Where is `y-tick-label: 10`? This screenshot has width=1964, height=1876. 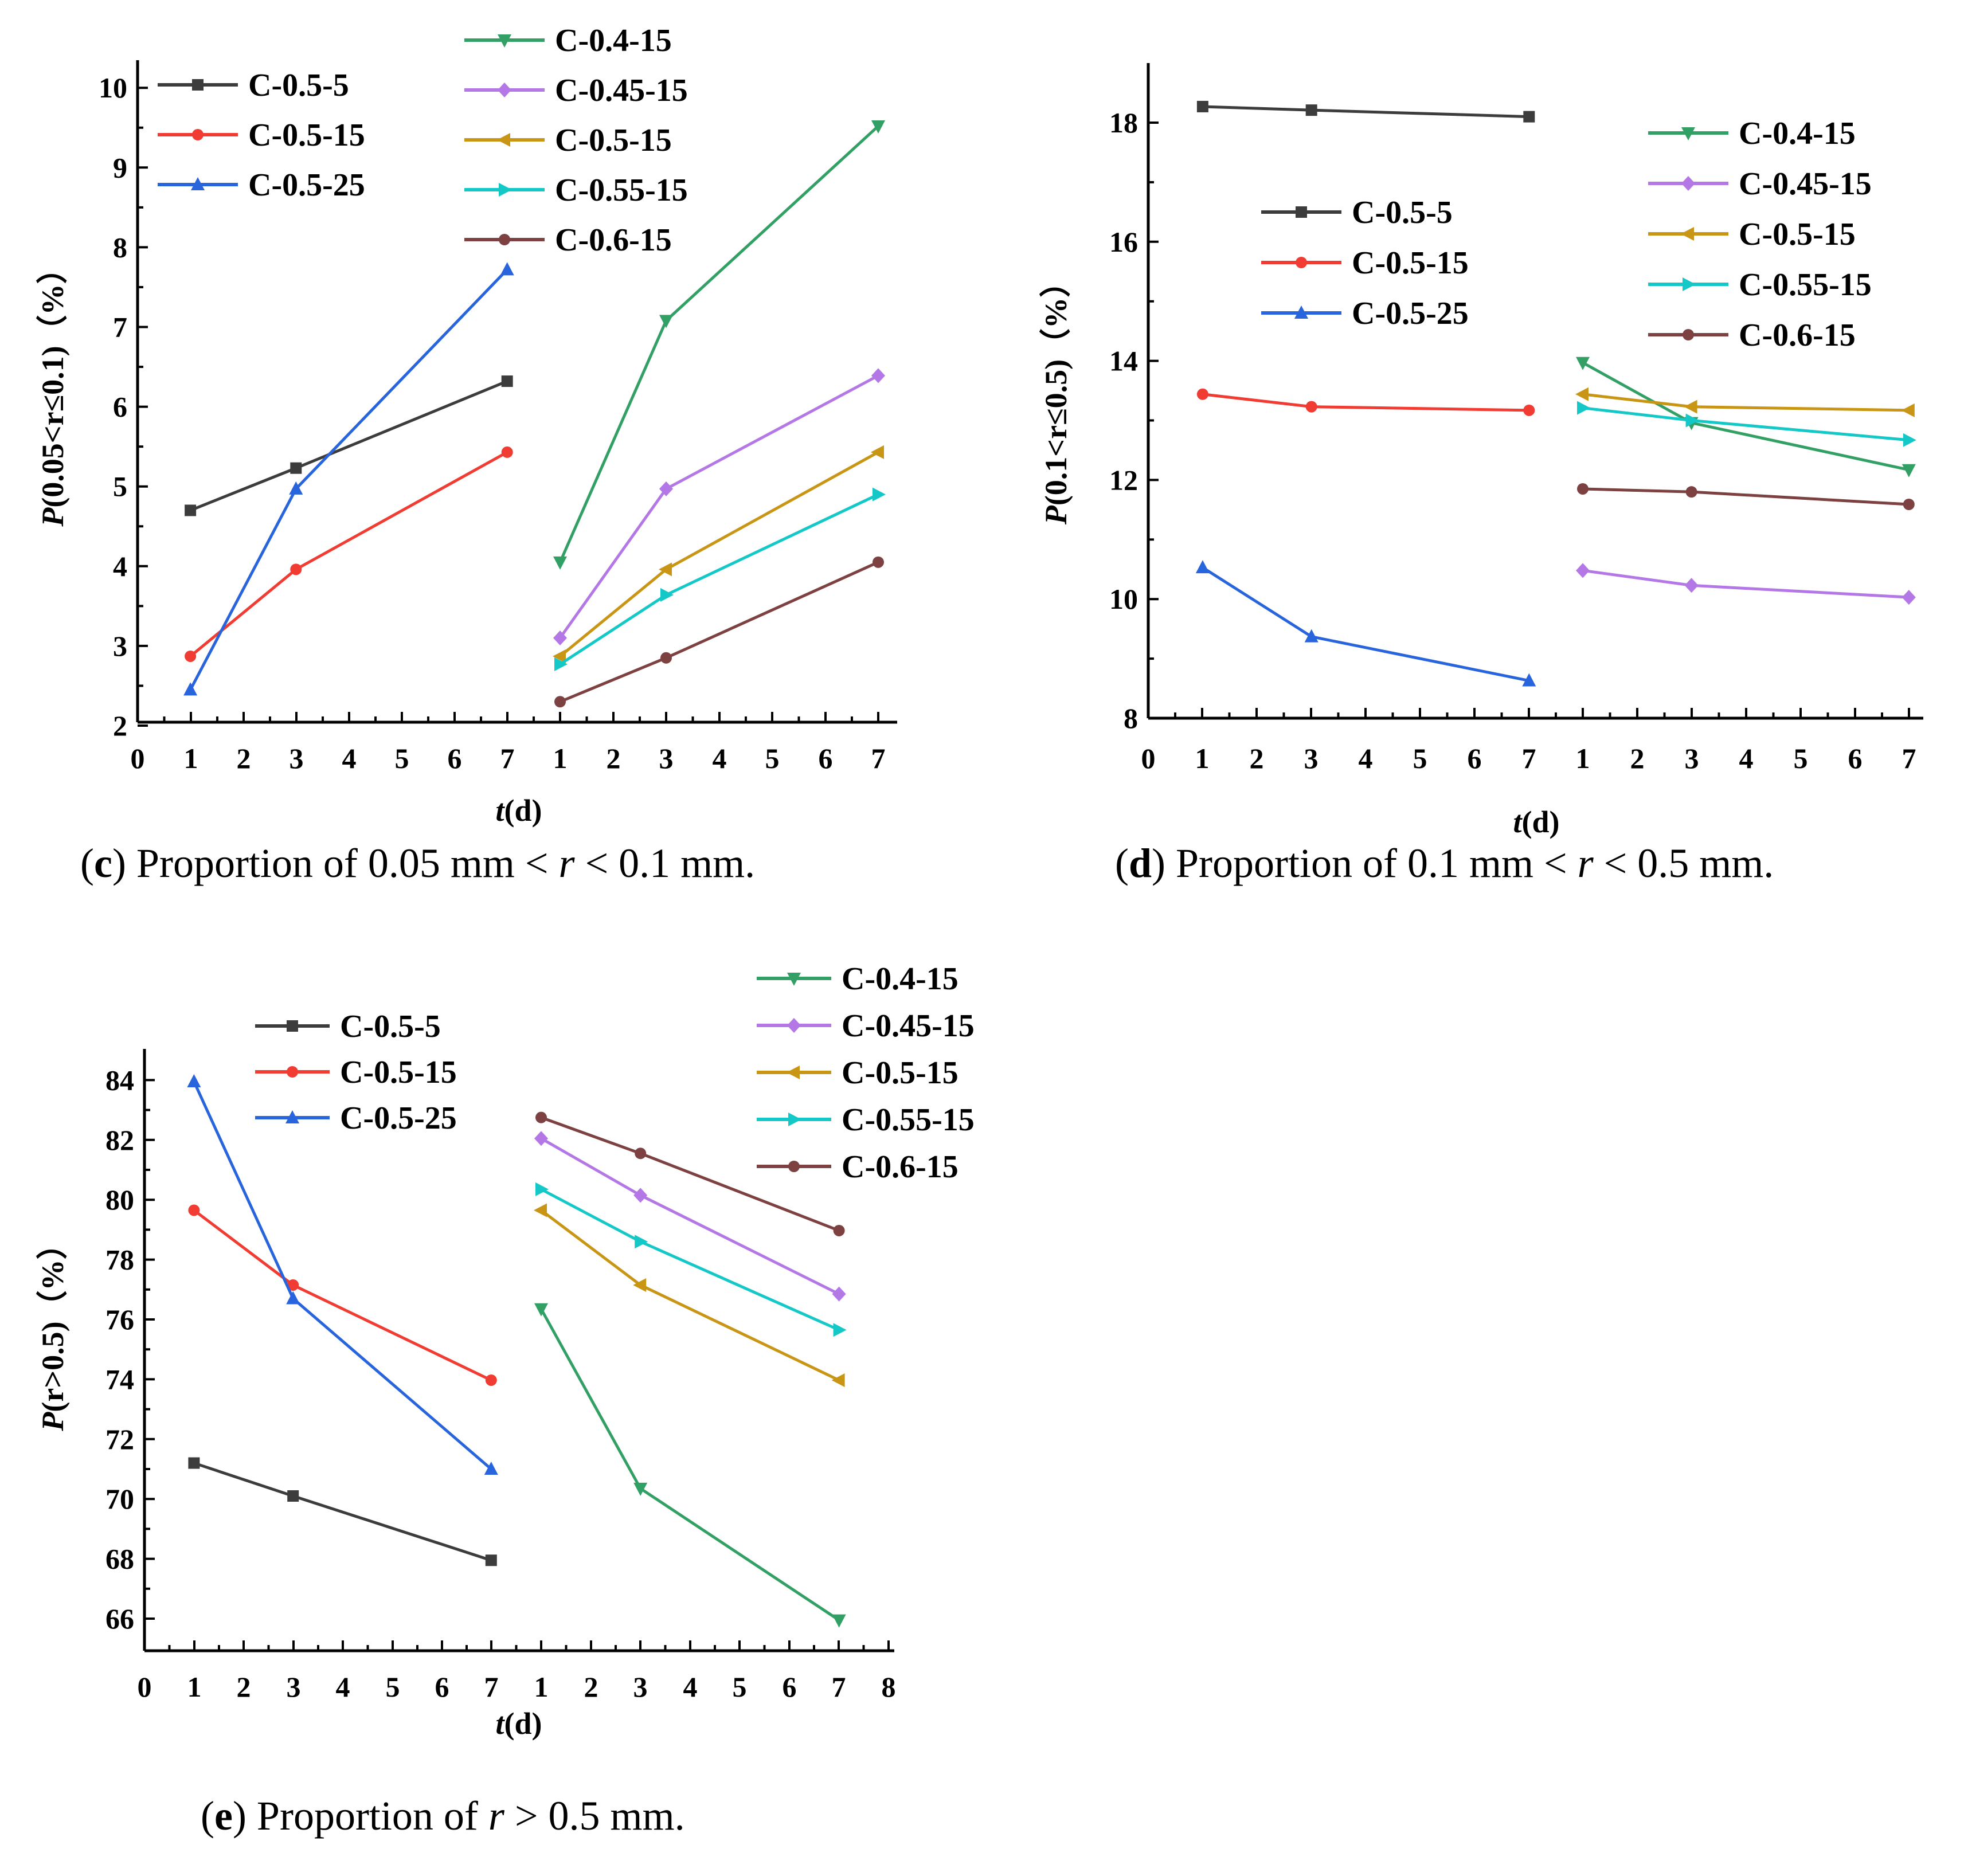 y-tick-label: 10 is located at coordinates (113, 88).